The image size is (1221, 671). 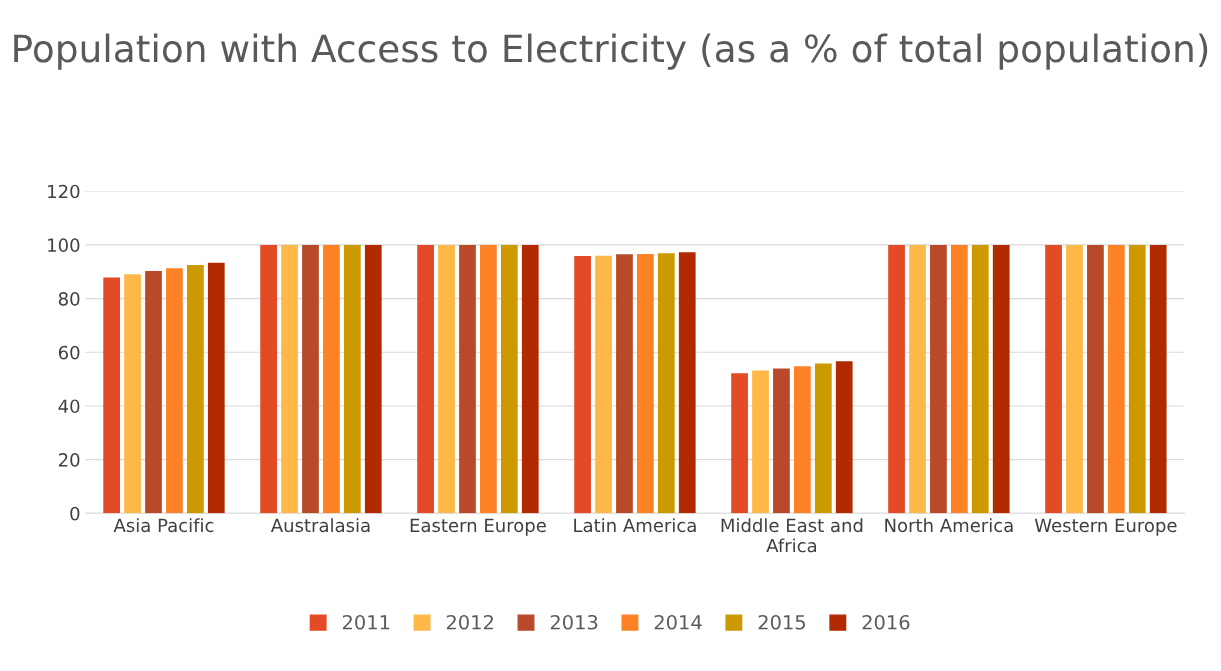 What do you see at coordinates (320, 525) in the screenshot?
I see `x-tick-label: Australasia` at bounding box center [320, 525].